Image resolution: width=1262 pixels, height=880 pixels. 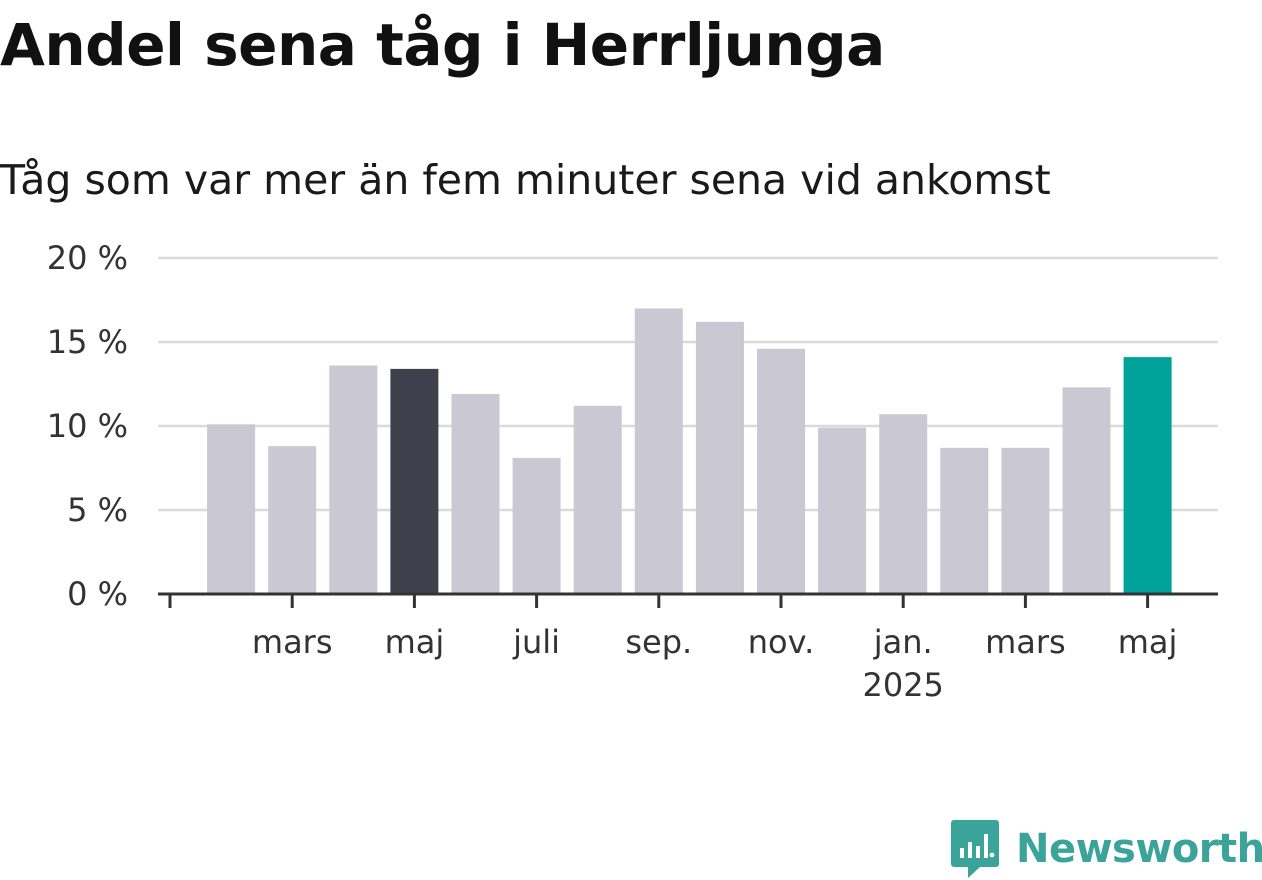 I want to click on y-tick-label: 5 %, so click(x=97, y=510).